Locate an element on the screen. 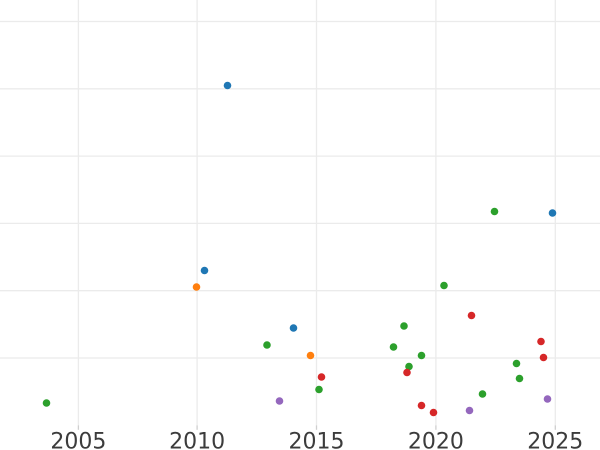 The height and width of the screenshot is (450, 600). x-tick-label: 2020 is located at coordinates (436, 440).